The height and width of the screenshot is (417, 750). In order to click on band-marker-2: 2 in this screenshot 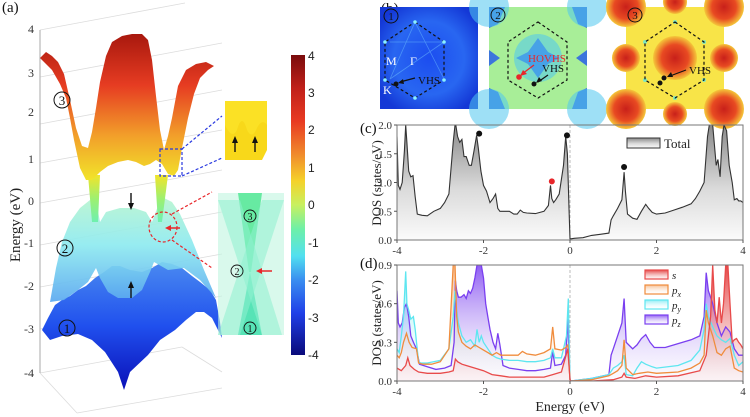, I will do `click(65, 248)`.